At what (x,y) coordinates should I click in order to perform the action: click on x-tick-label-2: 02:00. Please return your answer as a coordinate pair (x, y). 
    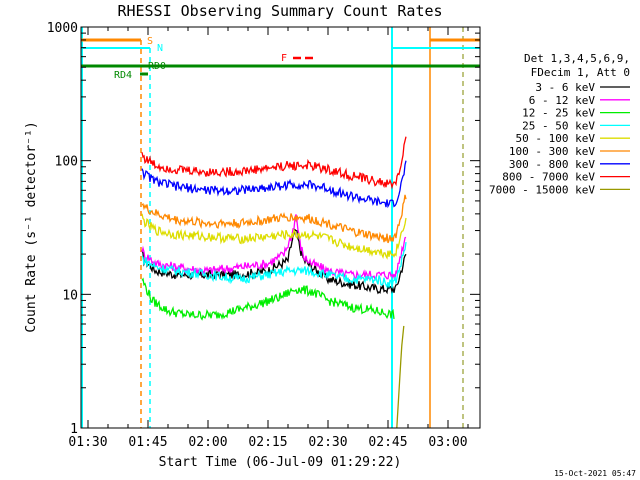
    Looking at the image, I should click on (207, 442).